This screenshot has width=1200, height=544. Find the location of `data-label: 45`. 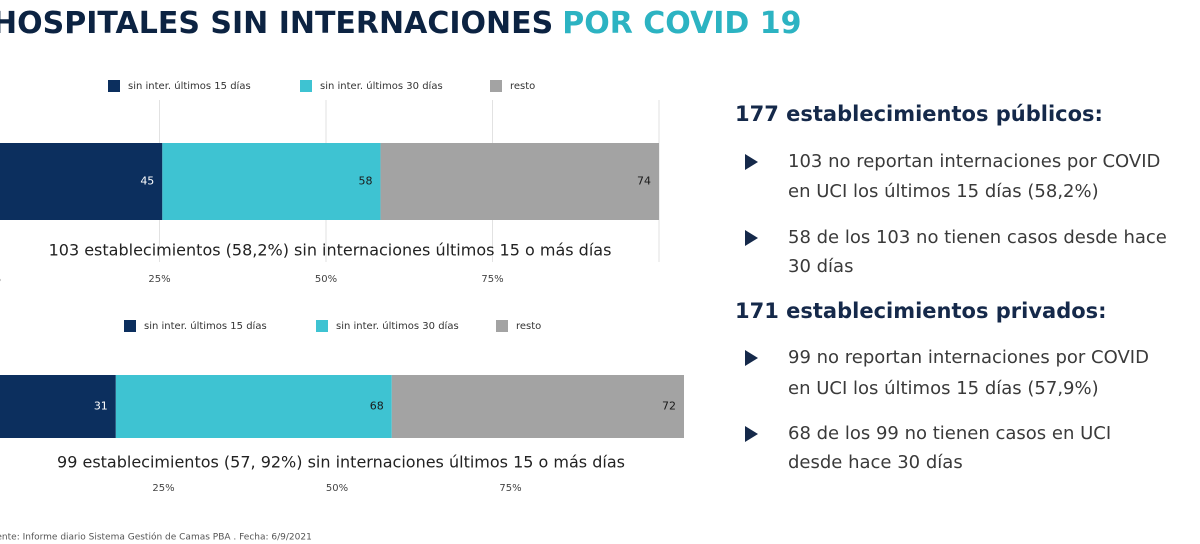

data-label: 45 is located at coordinates (147, 181).